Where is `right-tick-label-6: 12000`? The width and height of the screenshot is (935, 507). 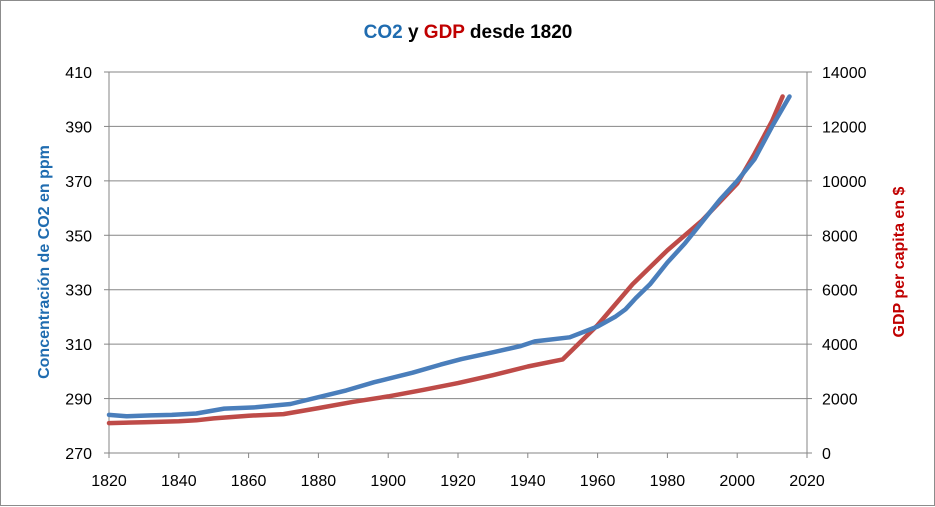
right-tick-label-6: 12000 is located at coordinates (844, 127).